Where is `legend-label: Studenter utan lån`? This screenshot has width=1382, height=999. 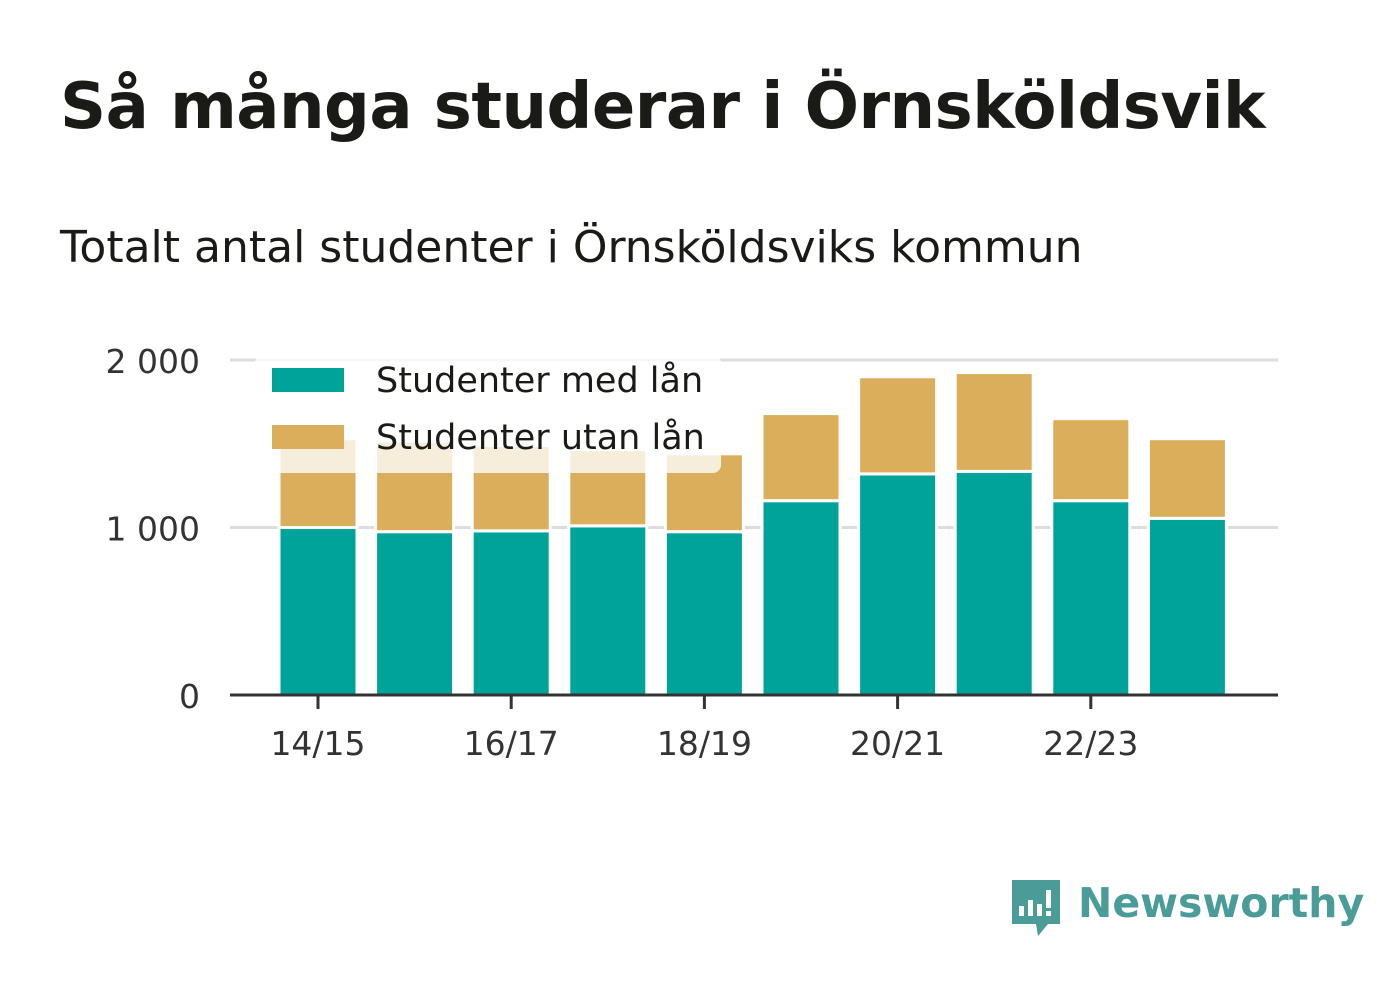 legend-label: Studenter utan lån is located at coordinates (540, 437).